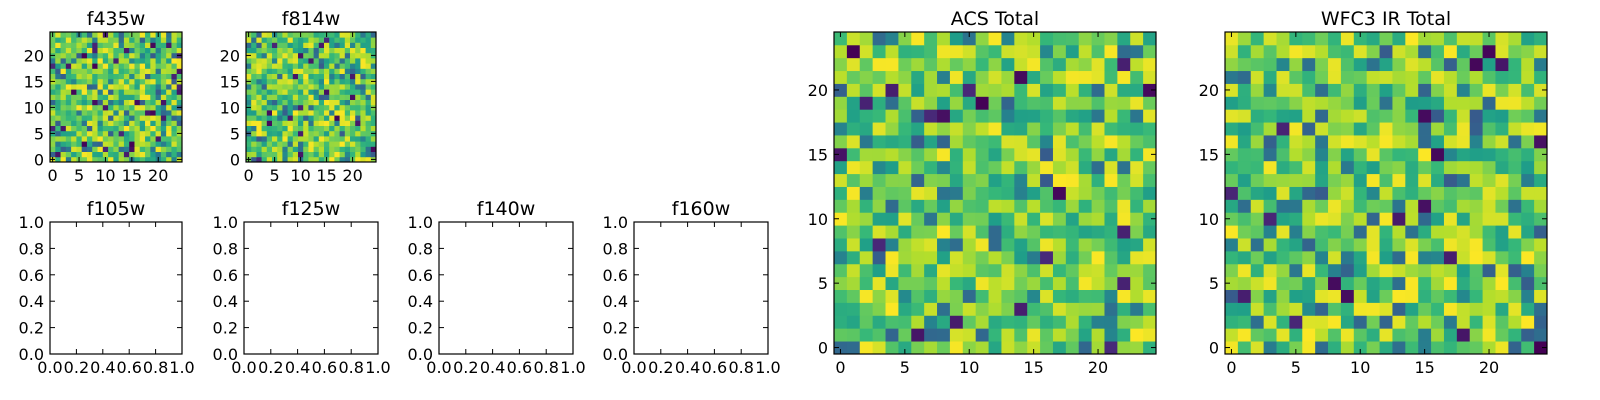  I want to click on y-tick-label: 0.2, so click(225, 328).